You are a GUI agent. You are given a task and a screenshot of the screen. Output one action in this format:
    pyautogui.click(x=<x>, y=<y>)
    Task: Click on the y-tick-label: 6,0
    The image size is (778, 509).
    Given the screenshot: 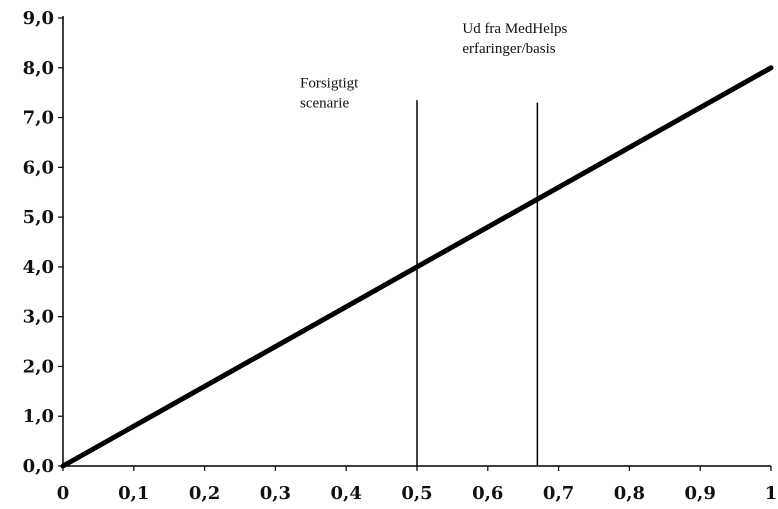 What is the action you would take?
    pyautogui.click(x=38, y=167)
    